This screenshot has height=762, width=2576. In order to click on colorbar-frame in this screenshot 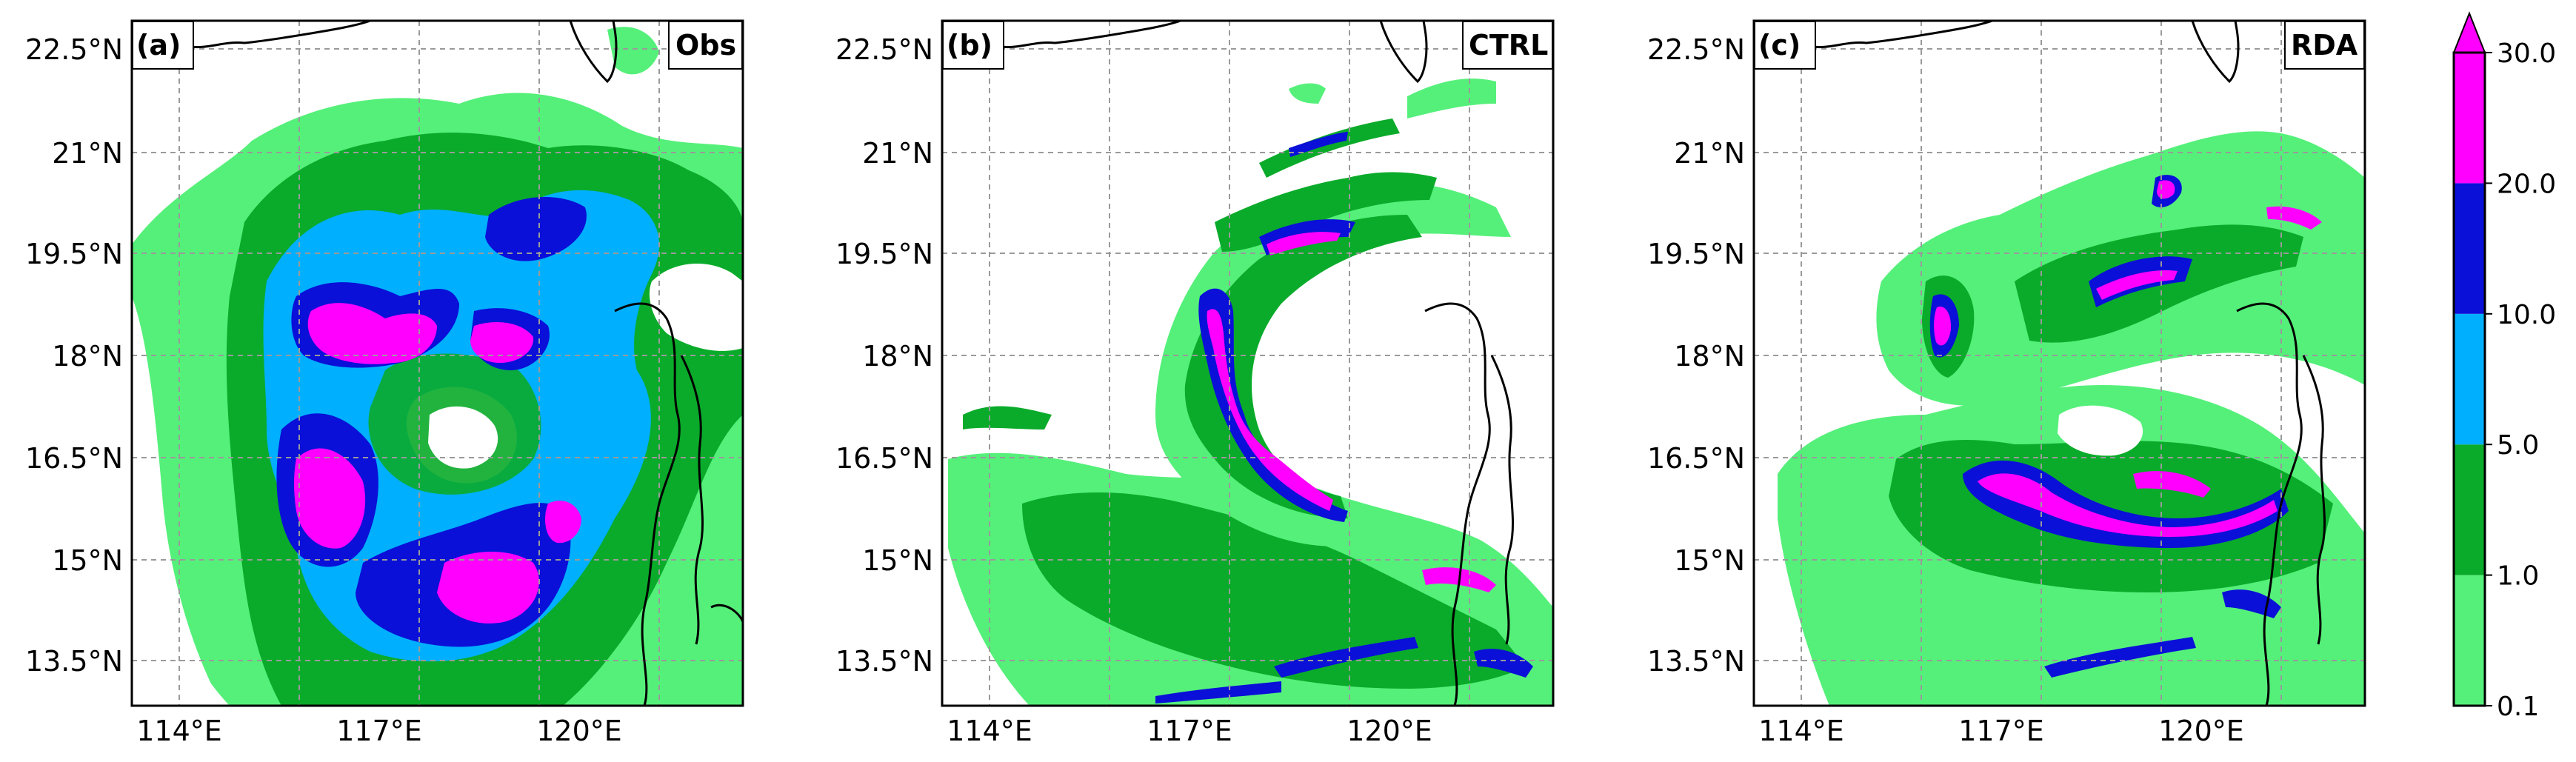, I will do `click(2469, 379)`.